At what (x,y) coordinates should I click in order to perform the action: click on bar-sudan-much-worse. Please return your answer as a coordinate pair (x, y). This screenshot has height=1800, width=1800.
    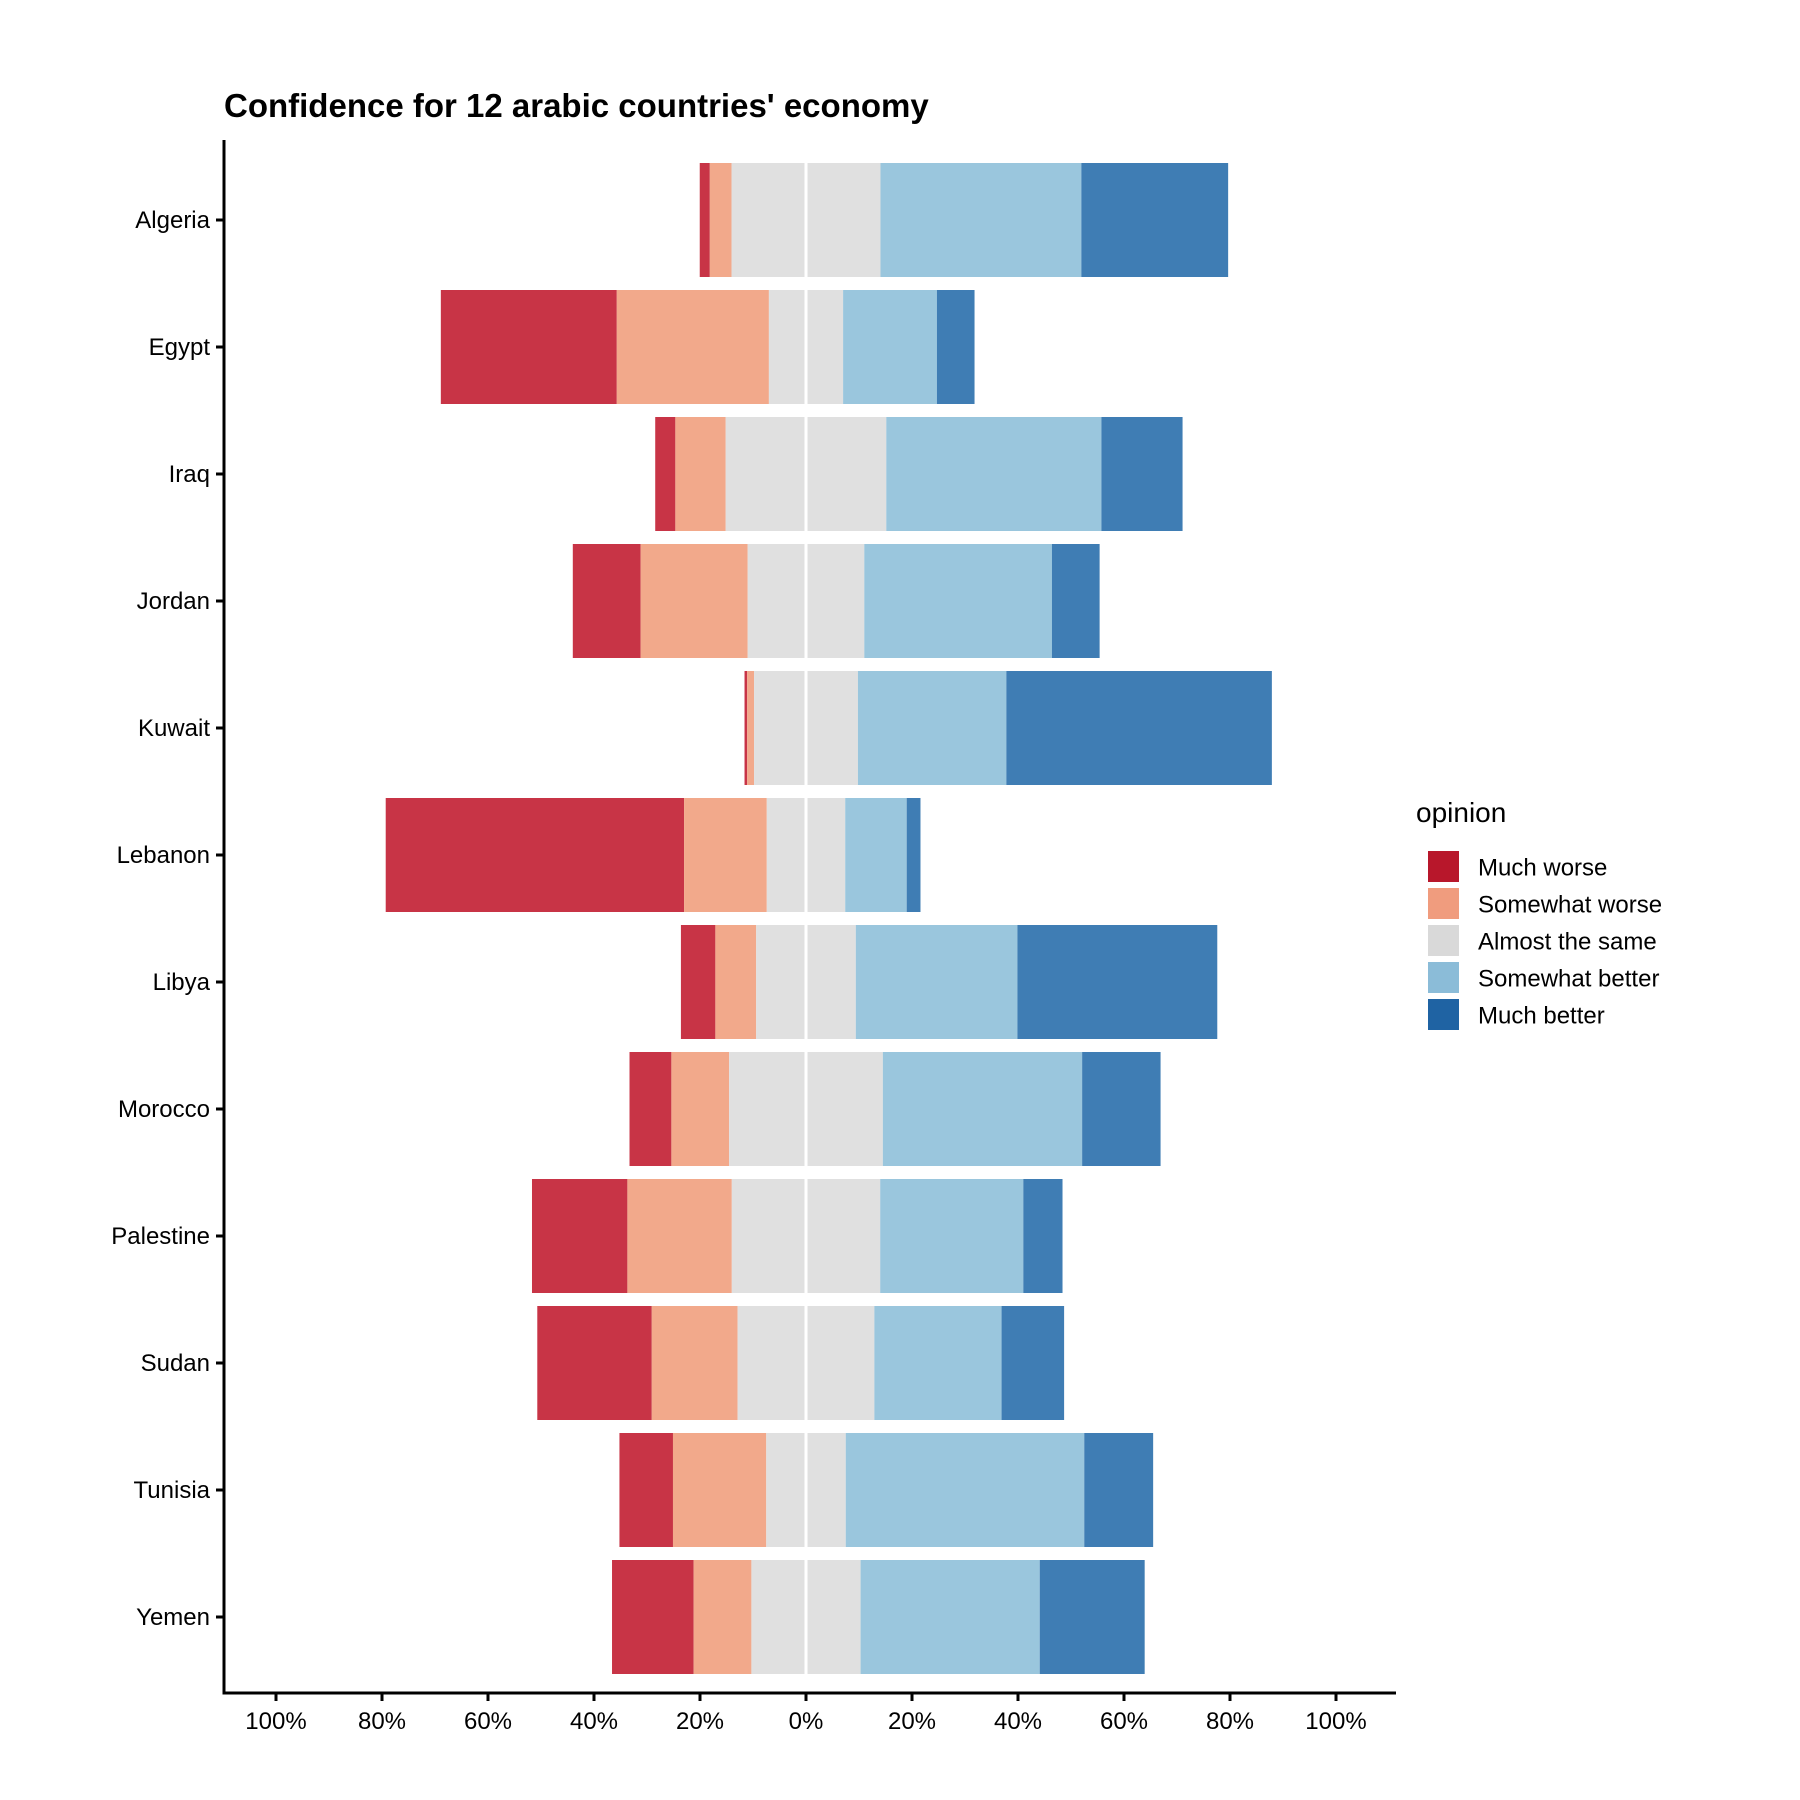
    Looking at the image, I should click on (594, 1363).